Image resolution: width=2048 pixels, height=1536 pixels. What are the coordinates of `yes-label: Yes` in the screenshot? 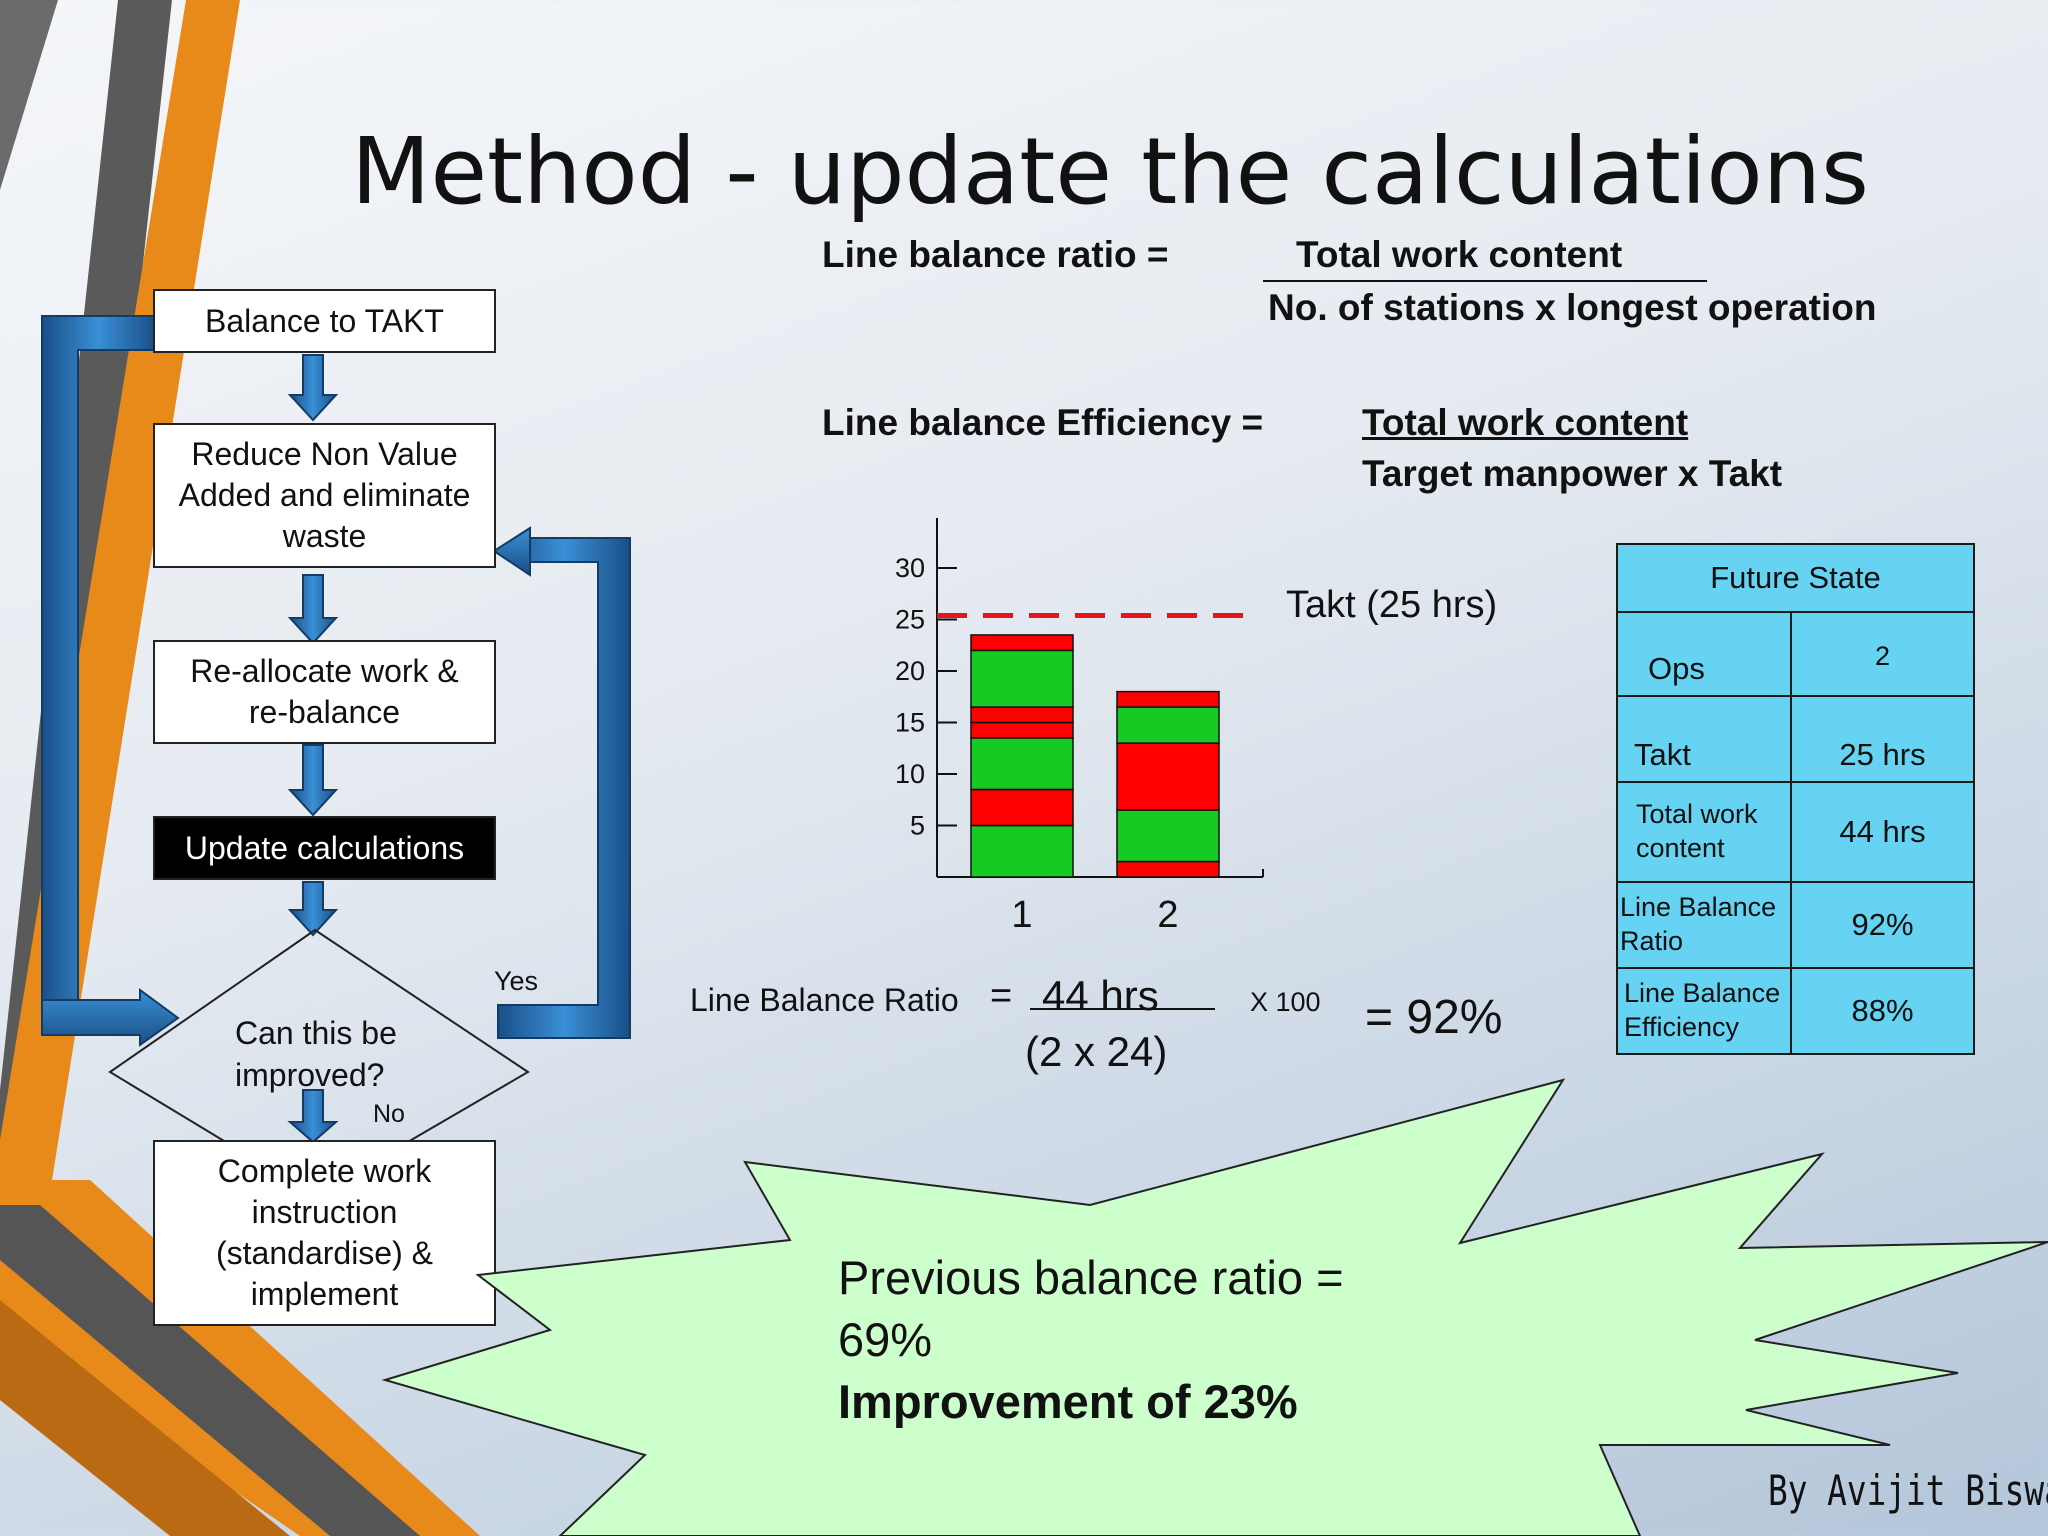 It's located at (516, 981).